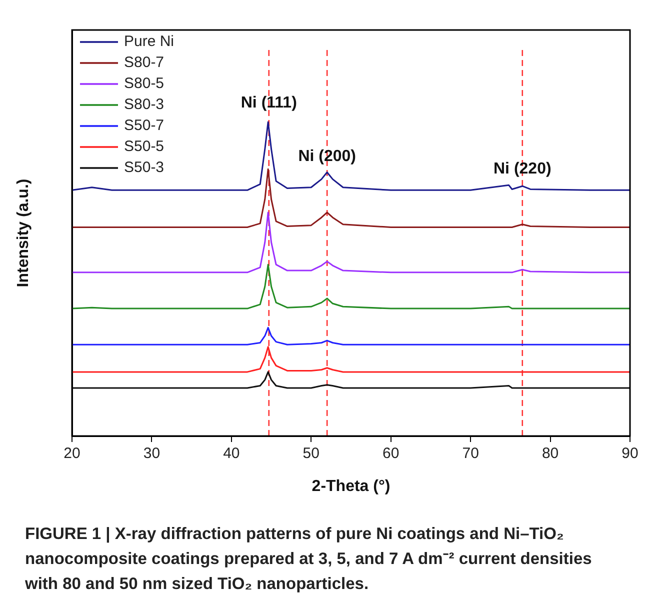  I want to click on x-tick-label: 20, so click(72, 453).